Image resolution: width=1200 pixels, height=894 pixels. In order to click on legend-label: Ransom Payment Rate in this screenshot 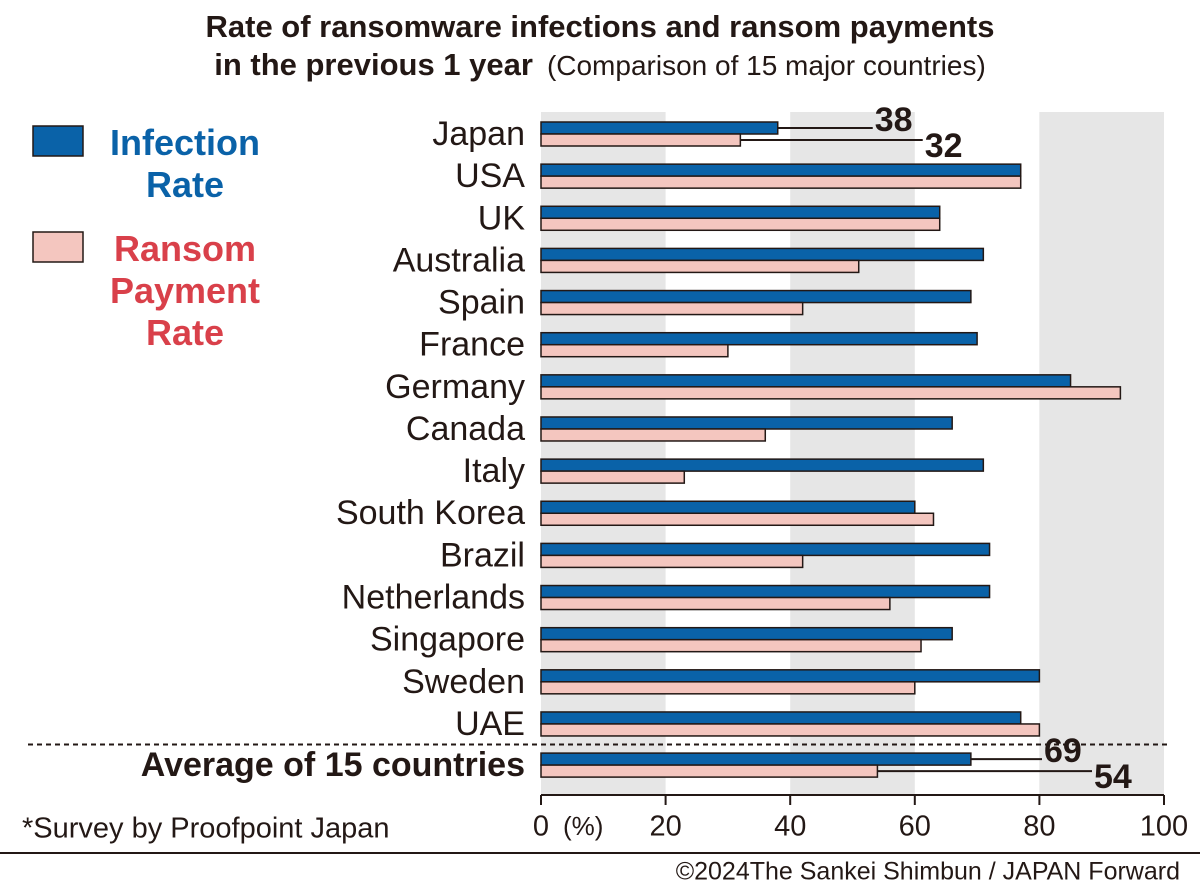, I will do `click(185, 290)`.